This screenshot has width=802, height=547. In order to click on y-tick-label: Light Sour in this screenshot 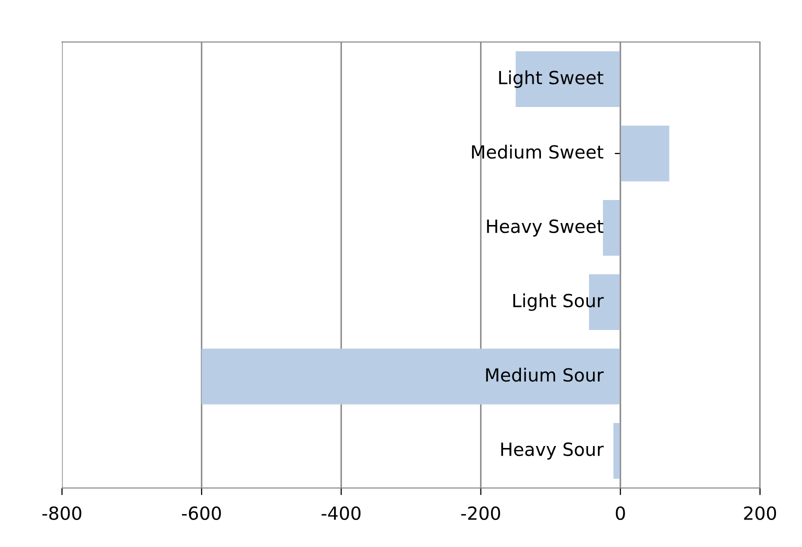, I will do `click(558, 302)`.